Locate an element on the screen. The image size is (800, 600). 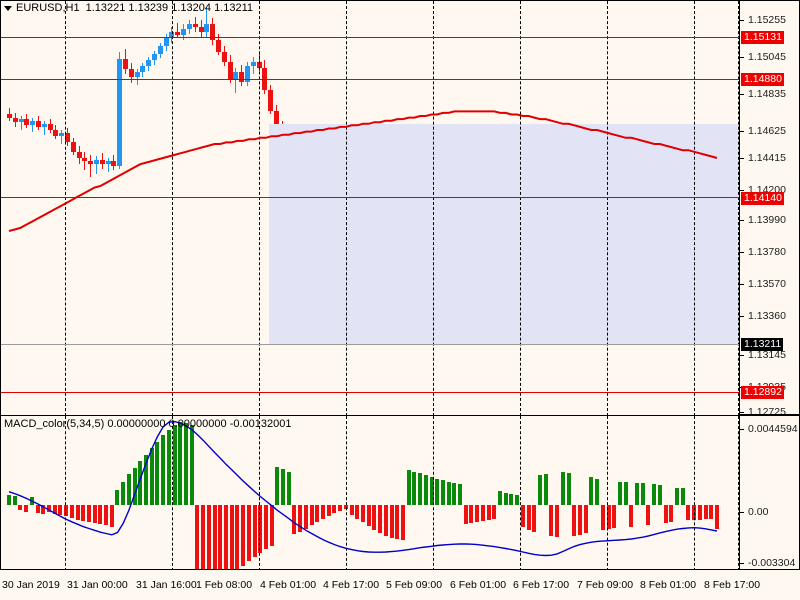
time-axis-label: 1 Feb 08:00 is located at coordinates (224, 585).